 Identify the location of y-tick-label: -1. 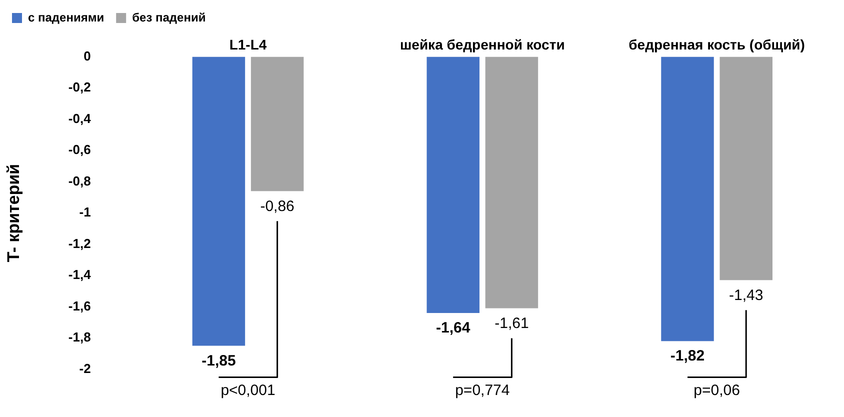
(85, 212).